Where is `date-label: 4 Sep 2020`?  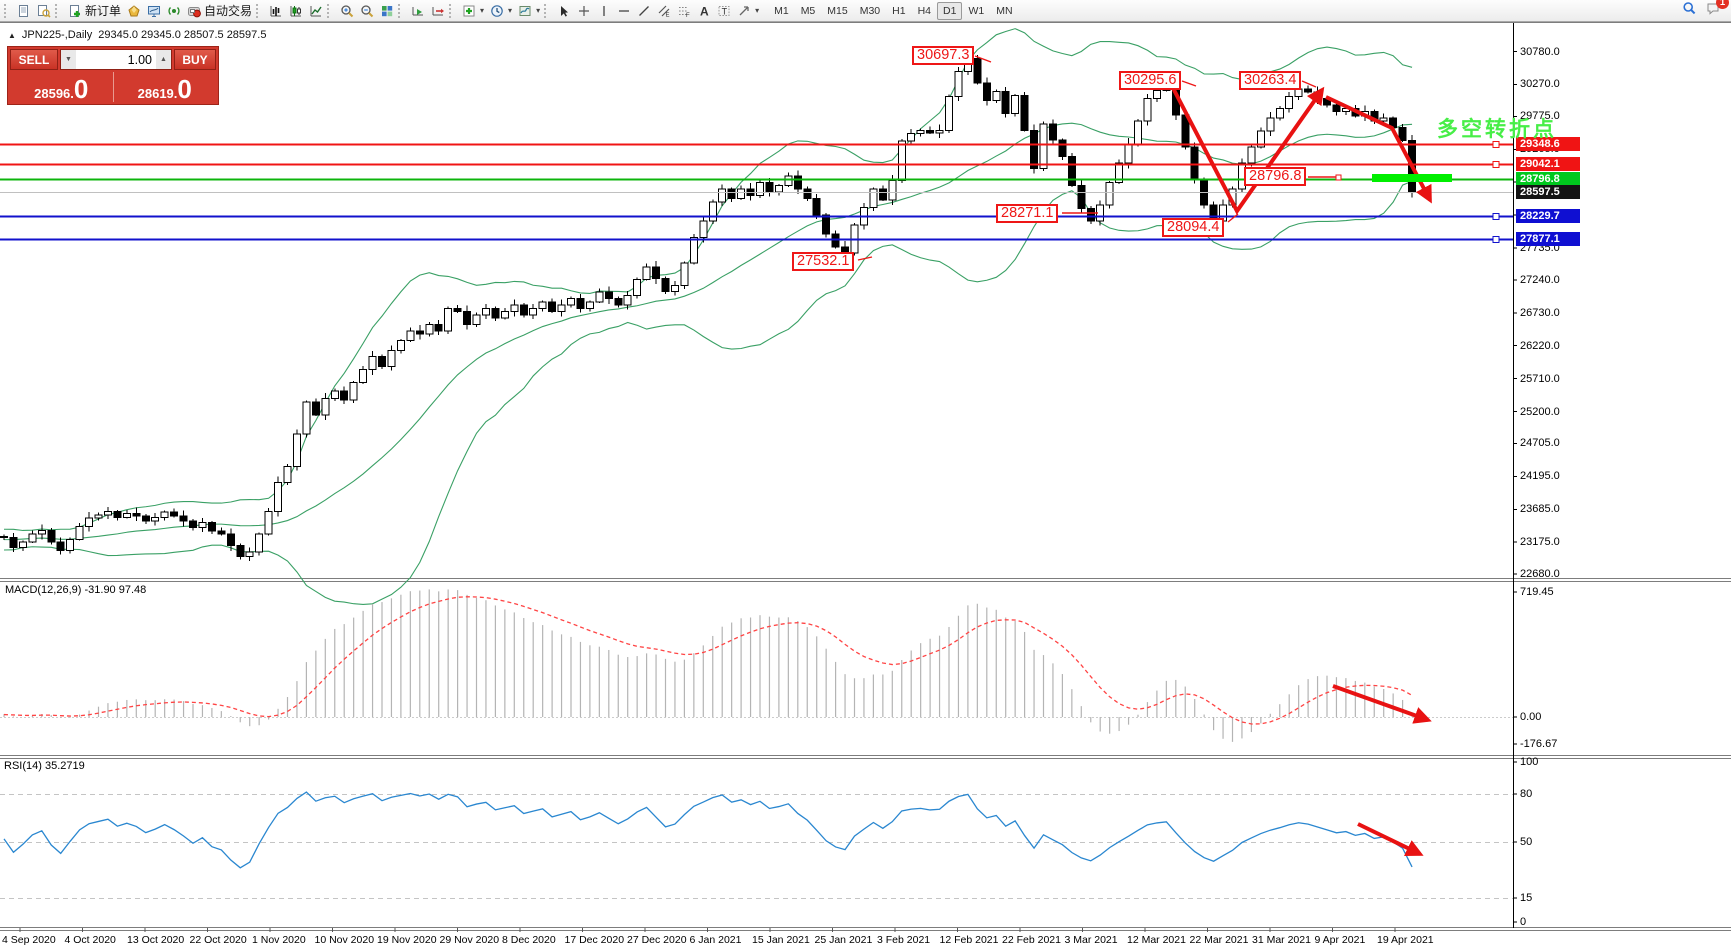
date-label: 4 Sep 2020 is located at coordinates (29, 940).